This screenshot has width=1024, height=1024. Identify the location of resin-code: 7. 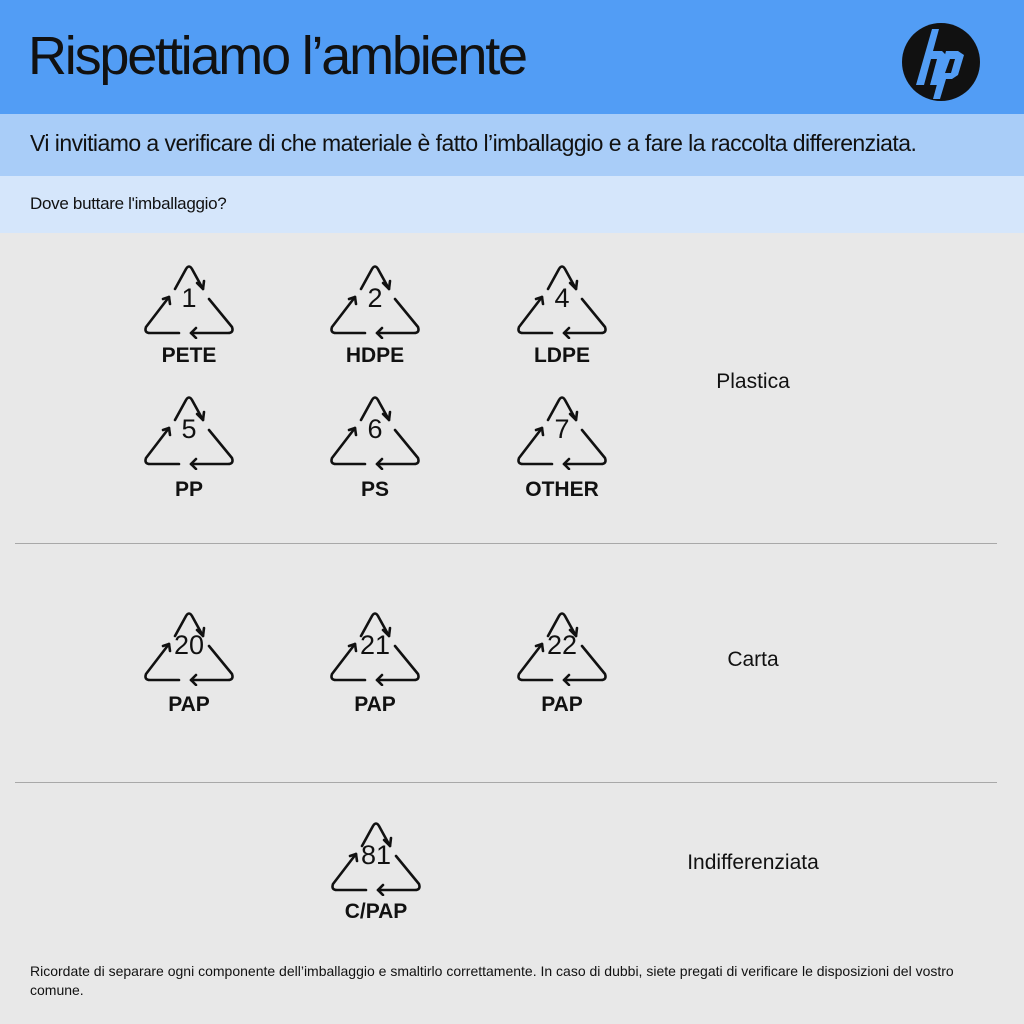
(562, 429).